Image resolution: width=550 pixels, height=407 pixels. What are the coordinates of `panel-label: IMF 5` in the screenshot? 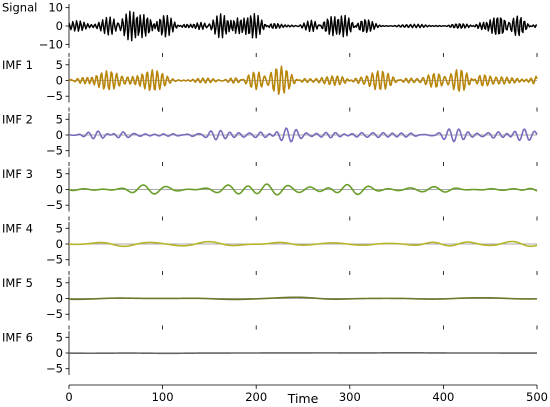 It's located at (17, 283).